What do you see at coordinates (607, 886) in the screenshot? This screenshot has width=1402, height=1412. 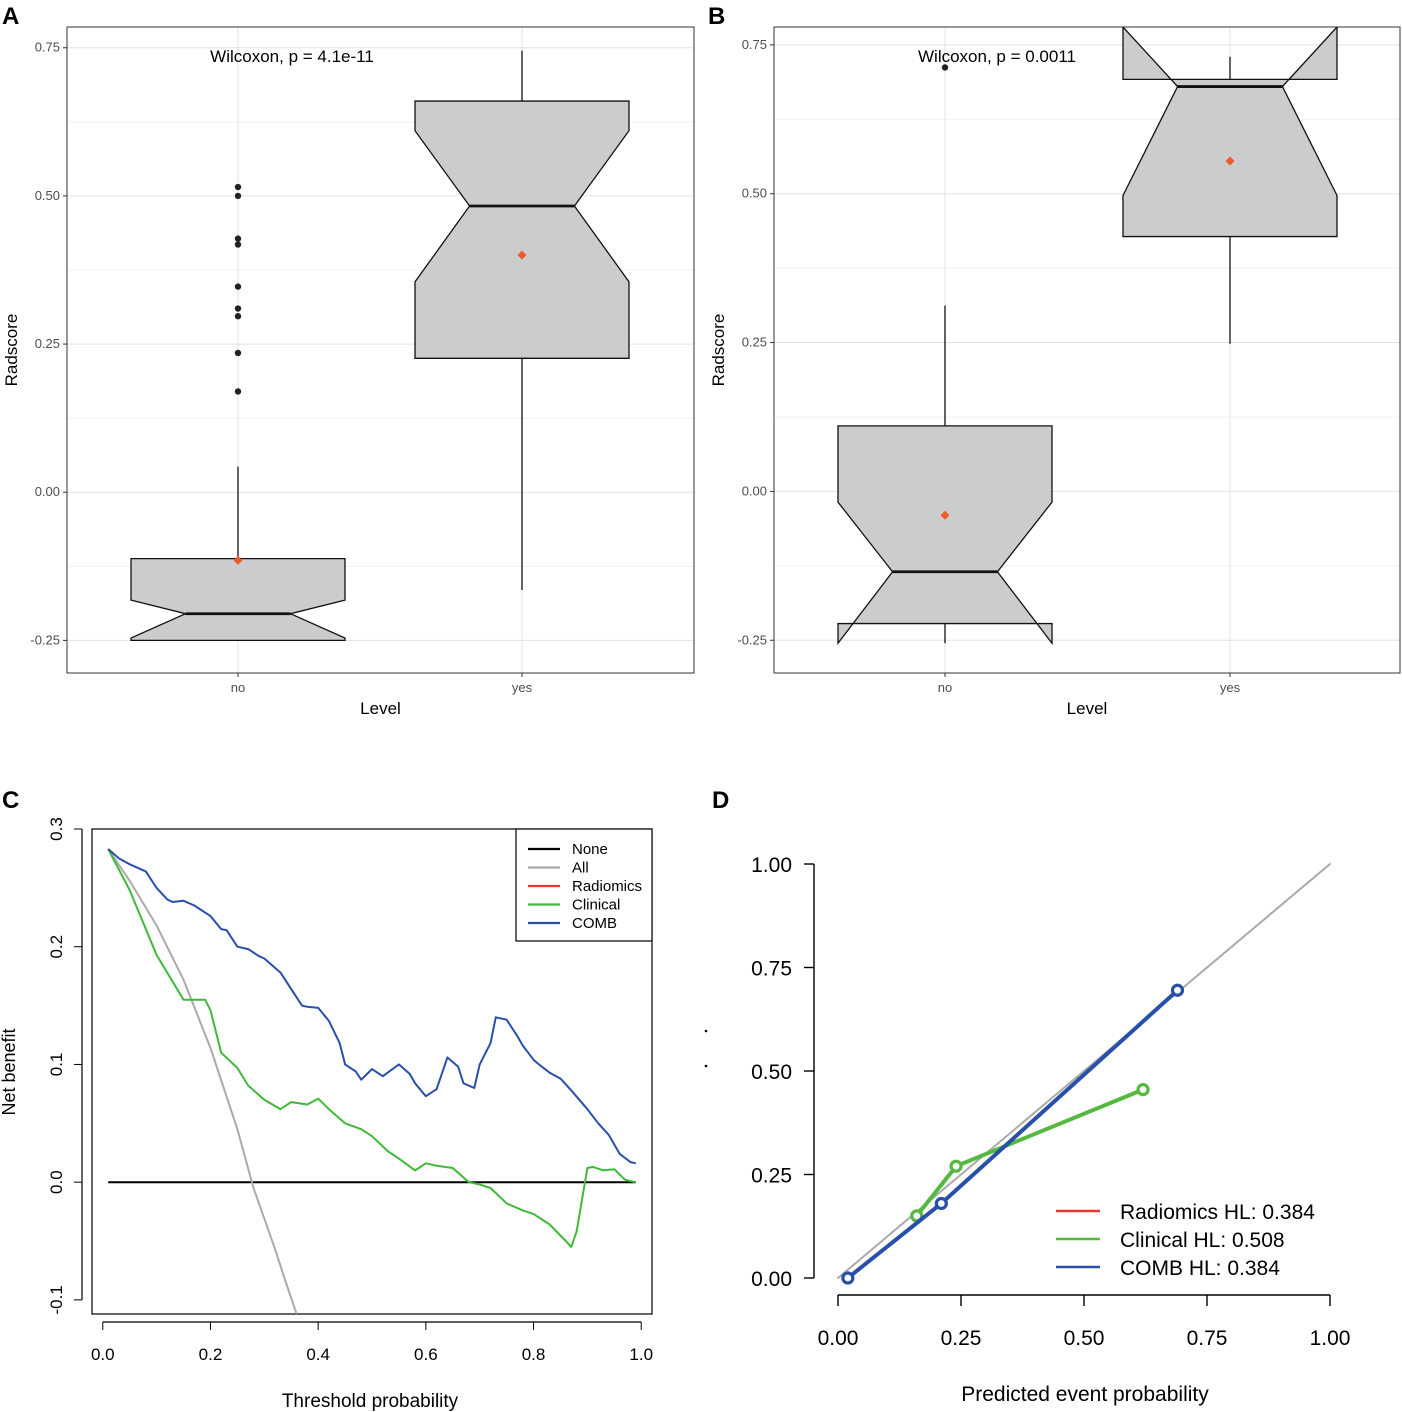 I see `legend-label: Radiomics` at bounding box center [607, 886].